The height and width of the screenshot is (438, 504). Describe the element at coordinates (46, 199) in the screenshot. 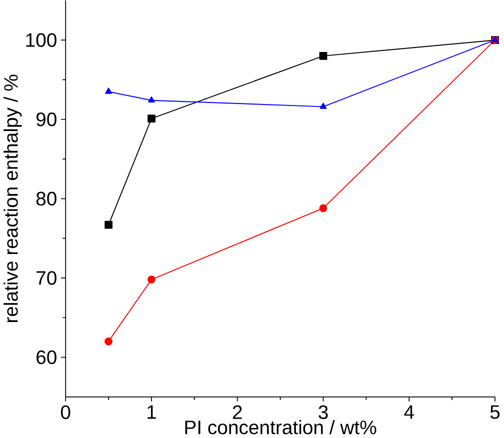

I see `y-tick-label: 80` at that location.